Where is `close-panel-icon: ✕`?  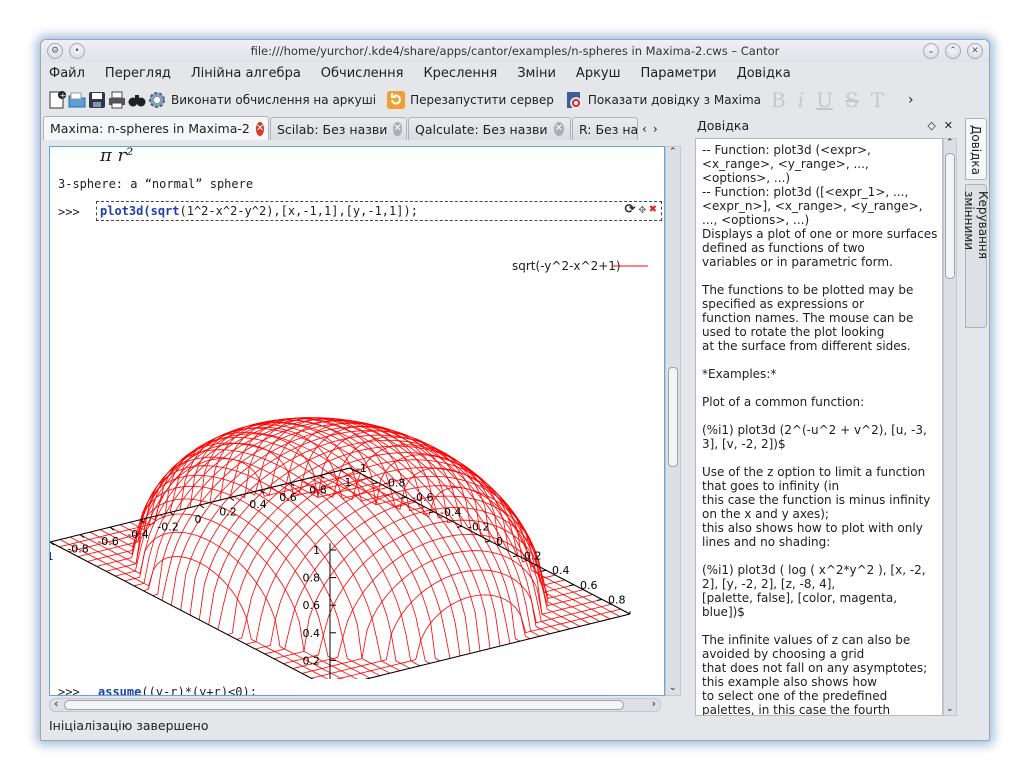
close-panel-icon: ✕ is located at coordinates (948, 125).